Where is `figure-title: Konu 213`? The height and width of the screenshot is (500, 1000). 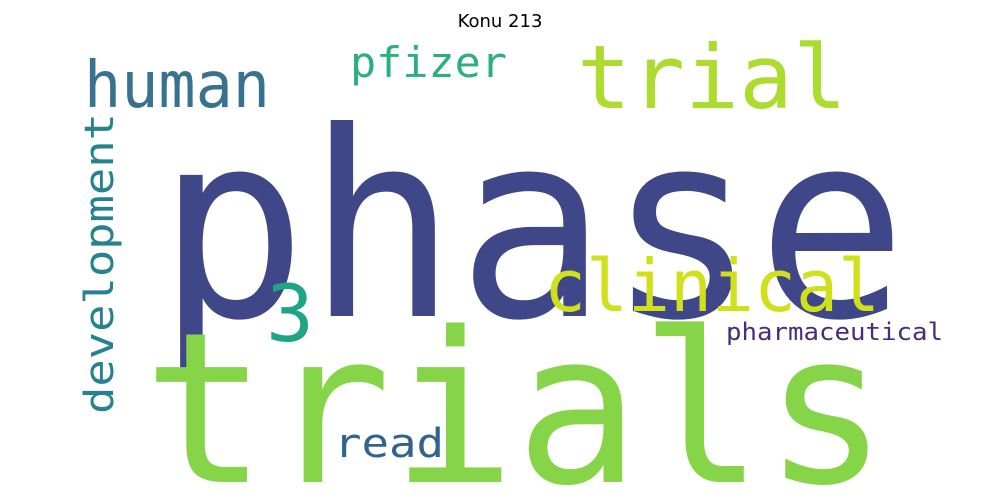 figure-title: Konu 213 is located at coordinates (500, 21).